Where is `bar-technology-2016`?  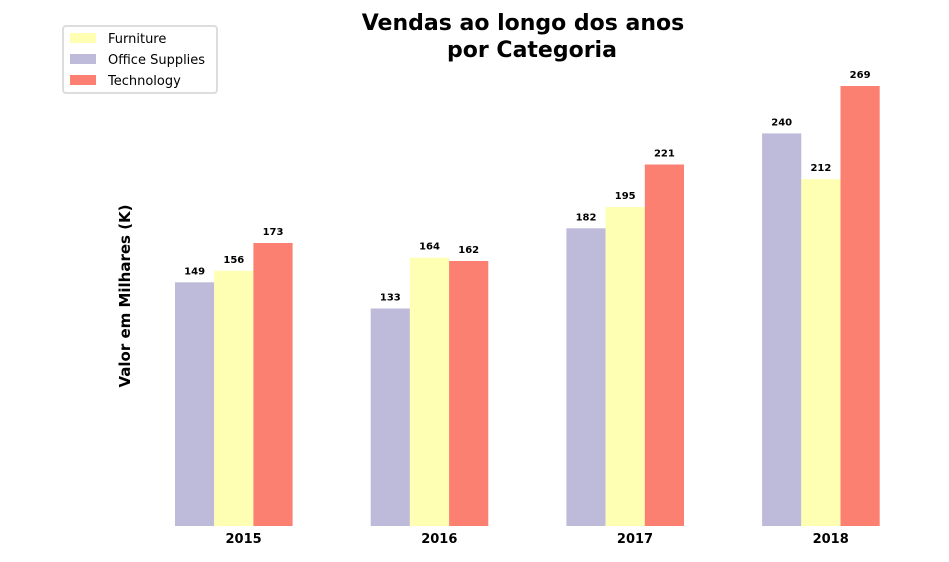
bar-technology-2016 is located at coordinates (469, 393).